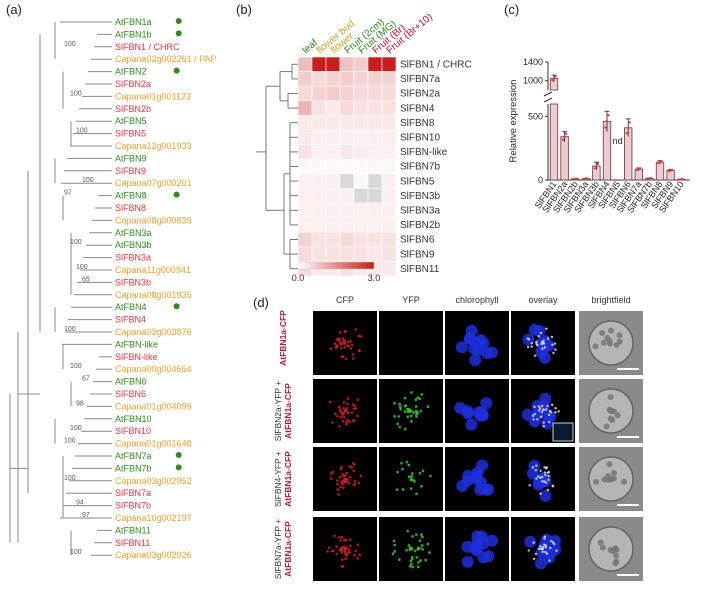 The image size is (709, 601). What do you see at coordinates (345, 300) in the screenshot?
I see `microscopy-column-header: CFP` at bounding box center [345, 300].